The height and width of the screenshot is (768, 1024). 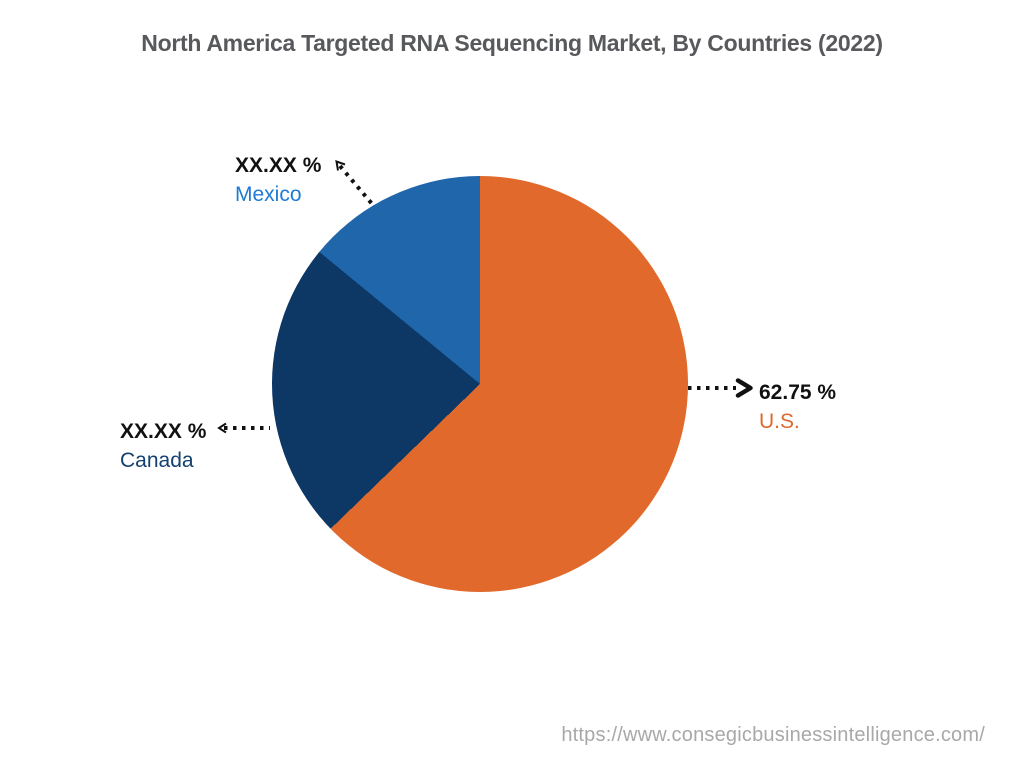 I want to click on mexico-country-name: Mexico, so click(x=268, y=194).